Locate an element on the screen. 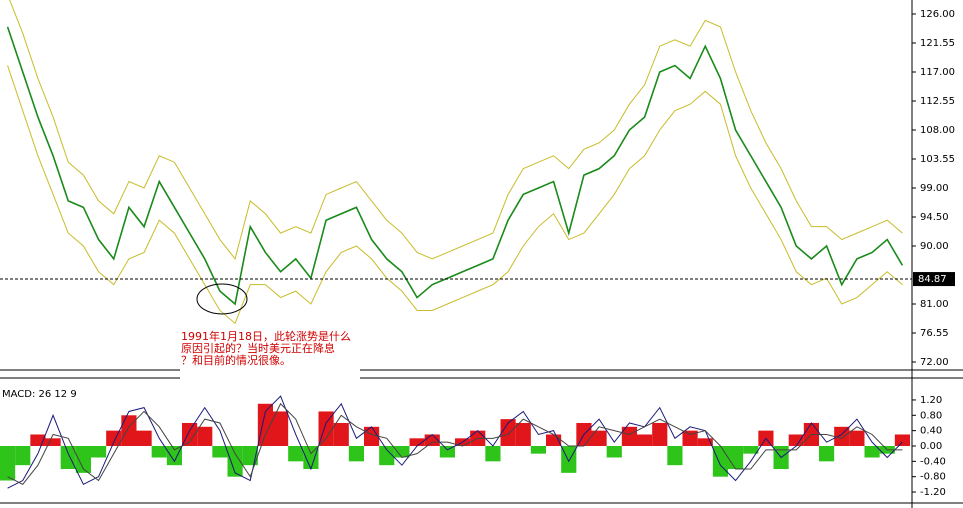  y-tick-label: 94.50 is located at coordinates (934, 217).